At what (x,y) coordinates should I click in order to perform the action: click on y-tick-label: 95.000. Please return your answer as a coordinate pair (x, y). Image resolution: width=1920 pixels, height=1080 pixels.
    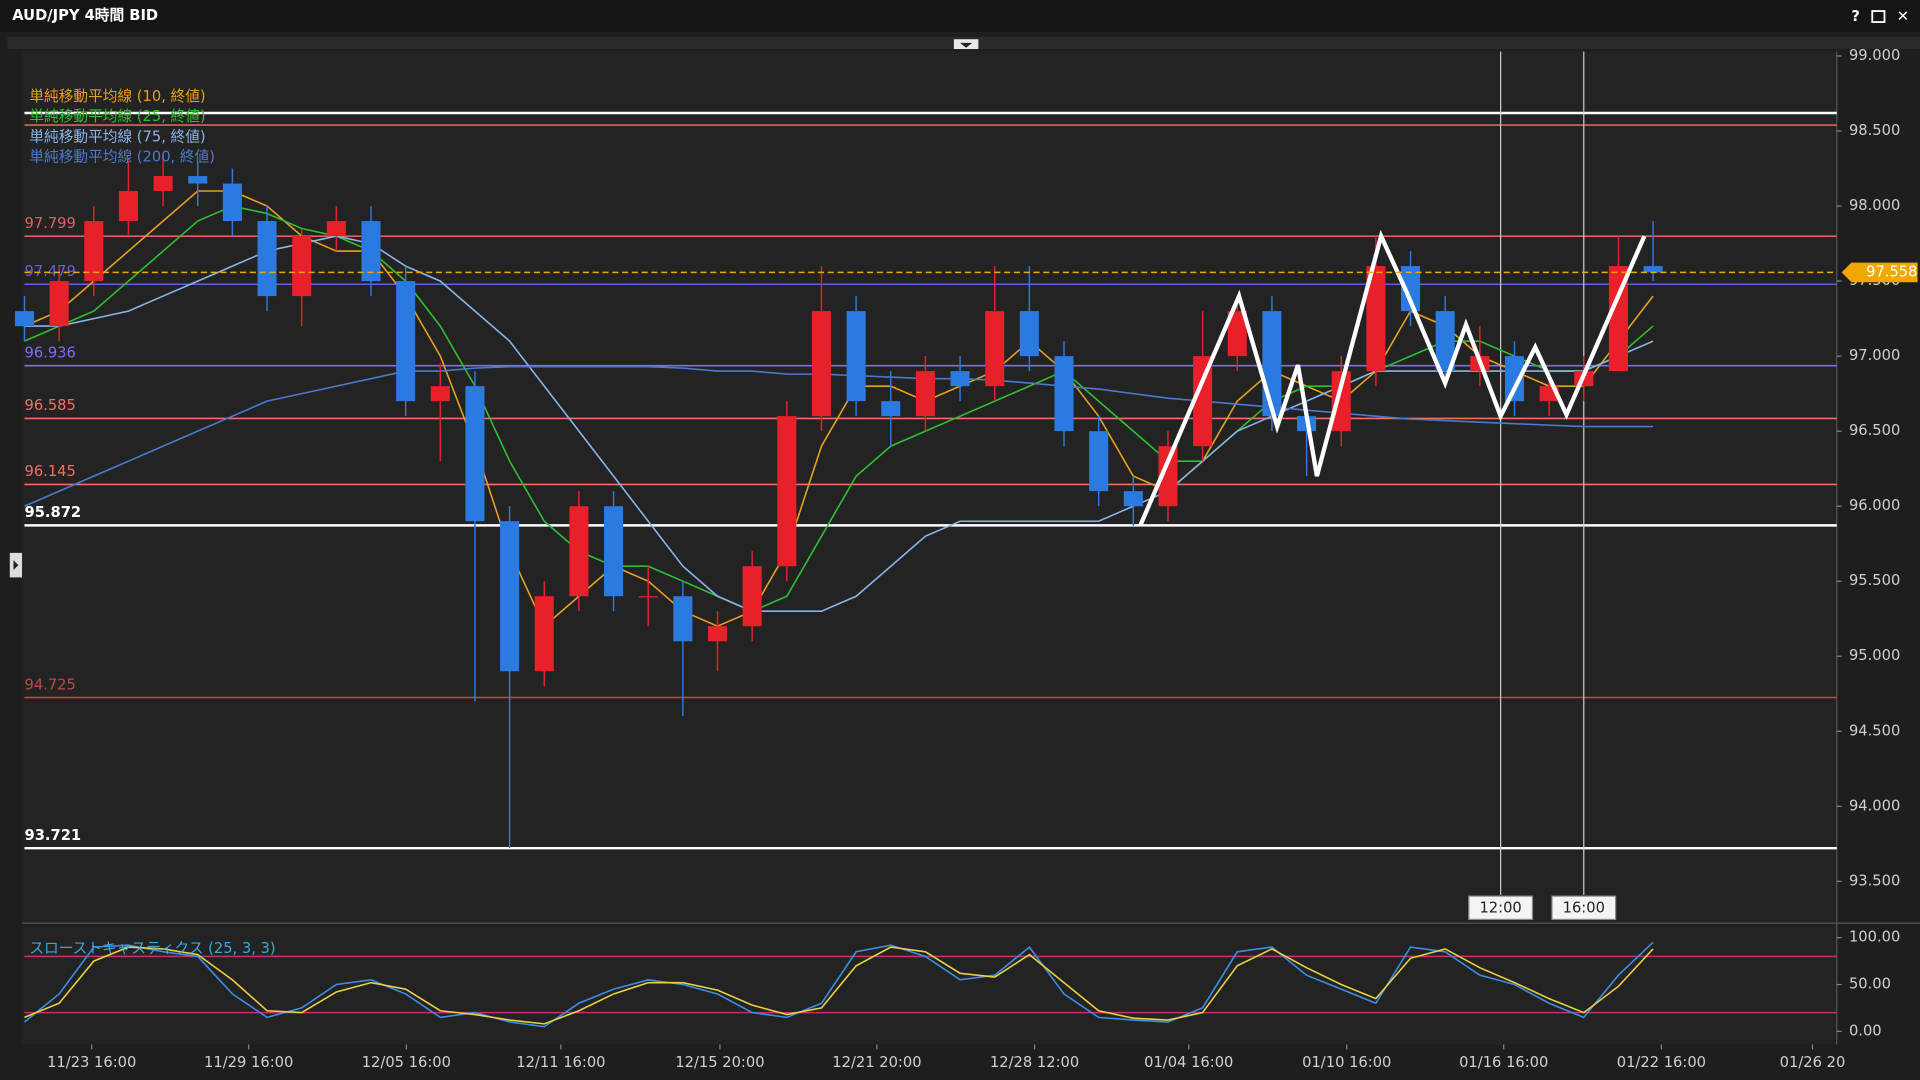
    Looking at the image, I should click on (1874, 655).